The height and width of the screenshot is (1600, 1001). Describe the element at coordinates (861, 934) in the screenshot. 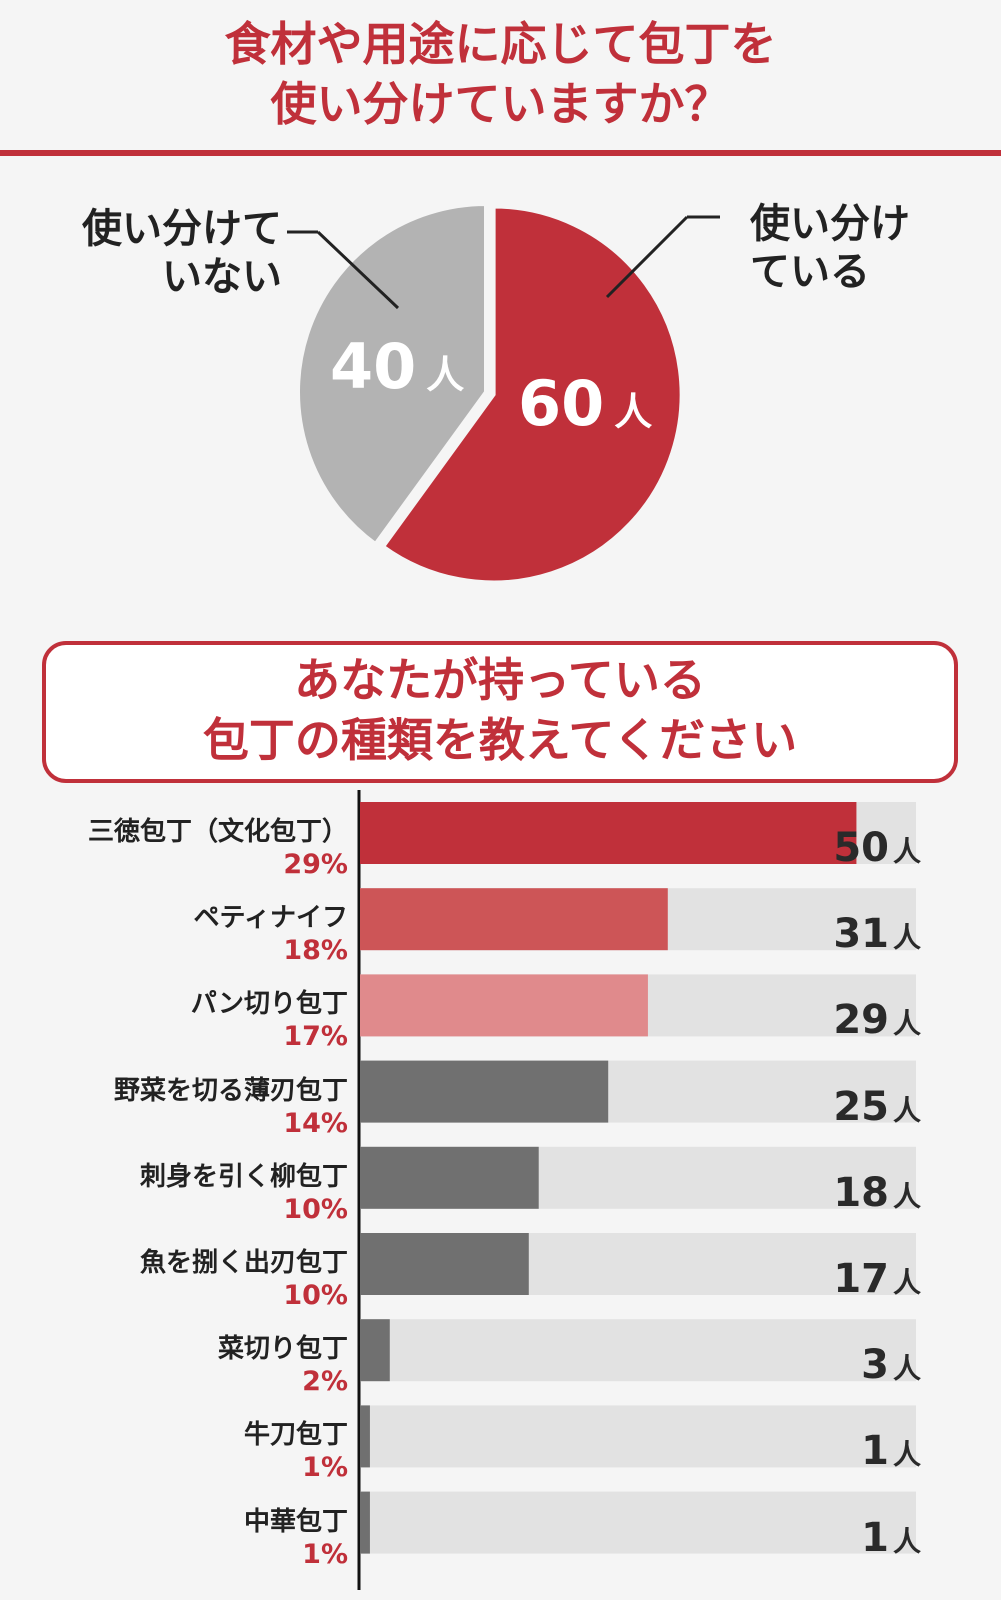

I see `bar-value-number: 31` at that location.